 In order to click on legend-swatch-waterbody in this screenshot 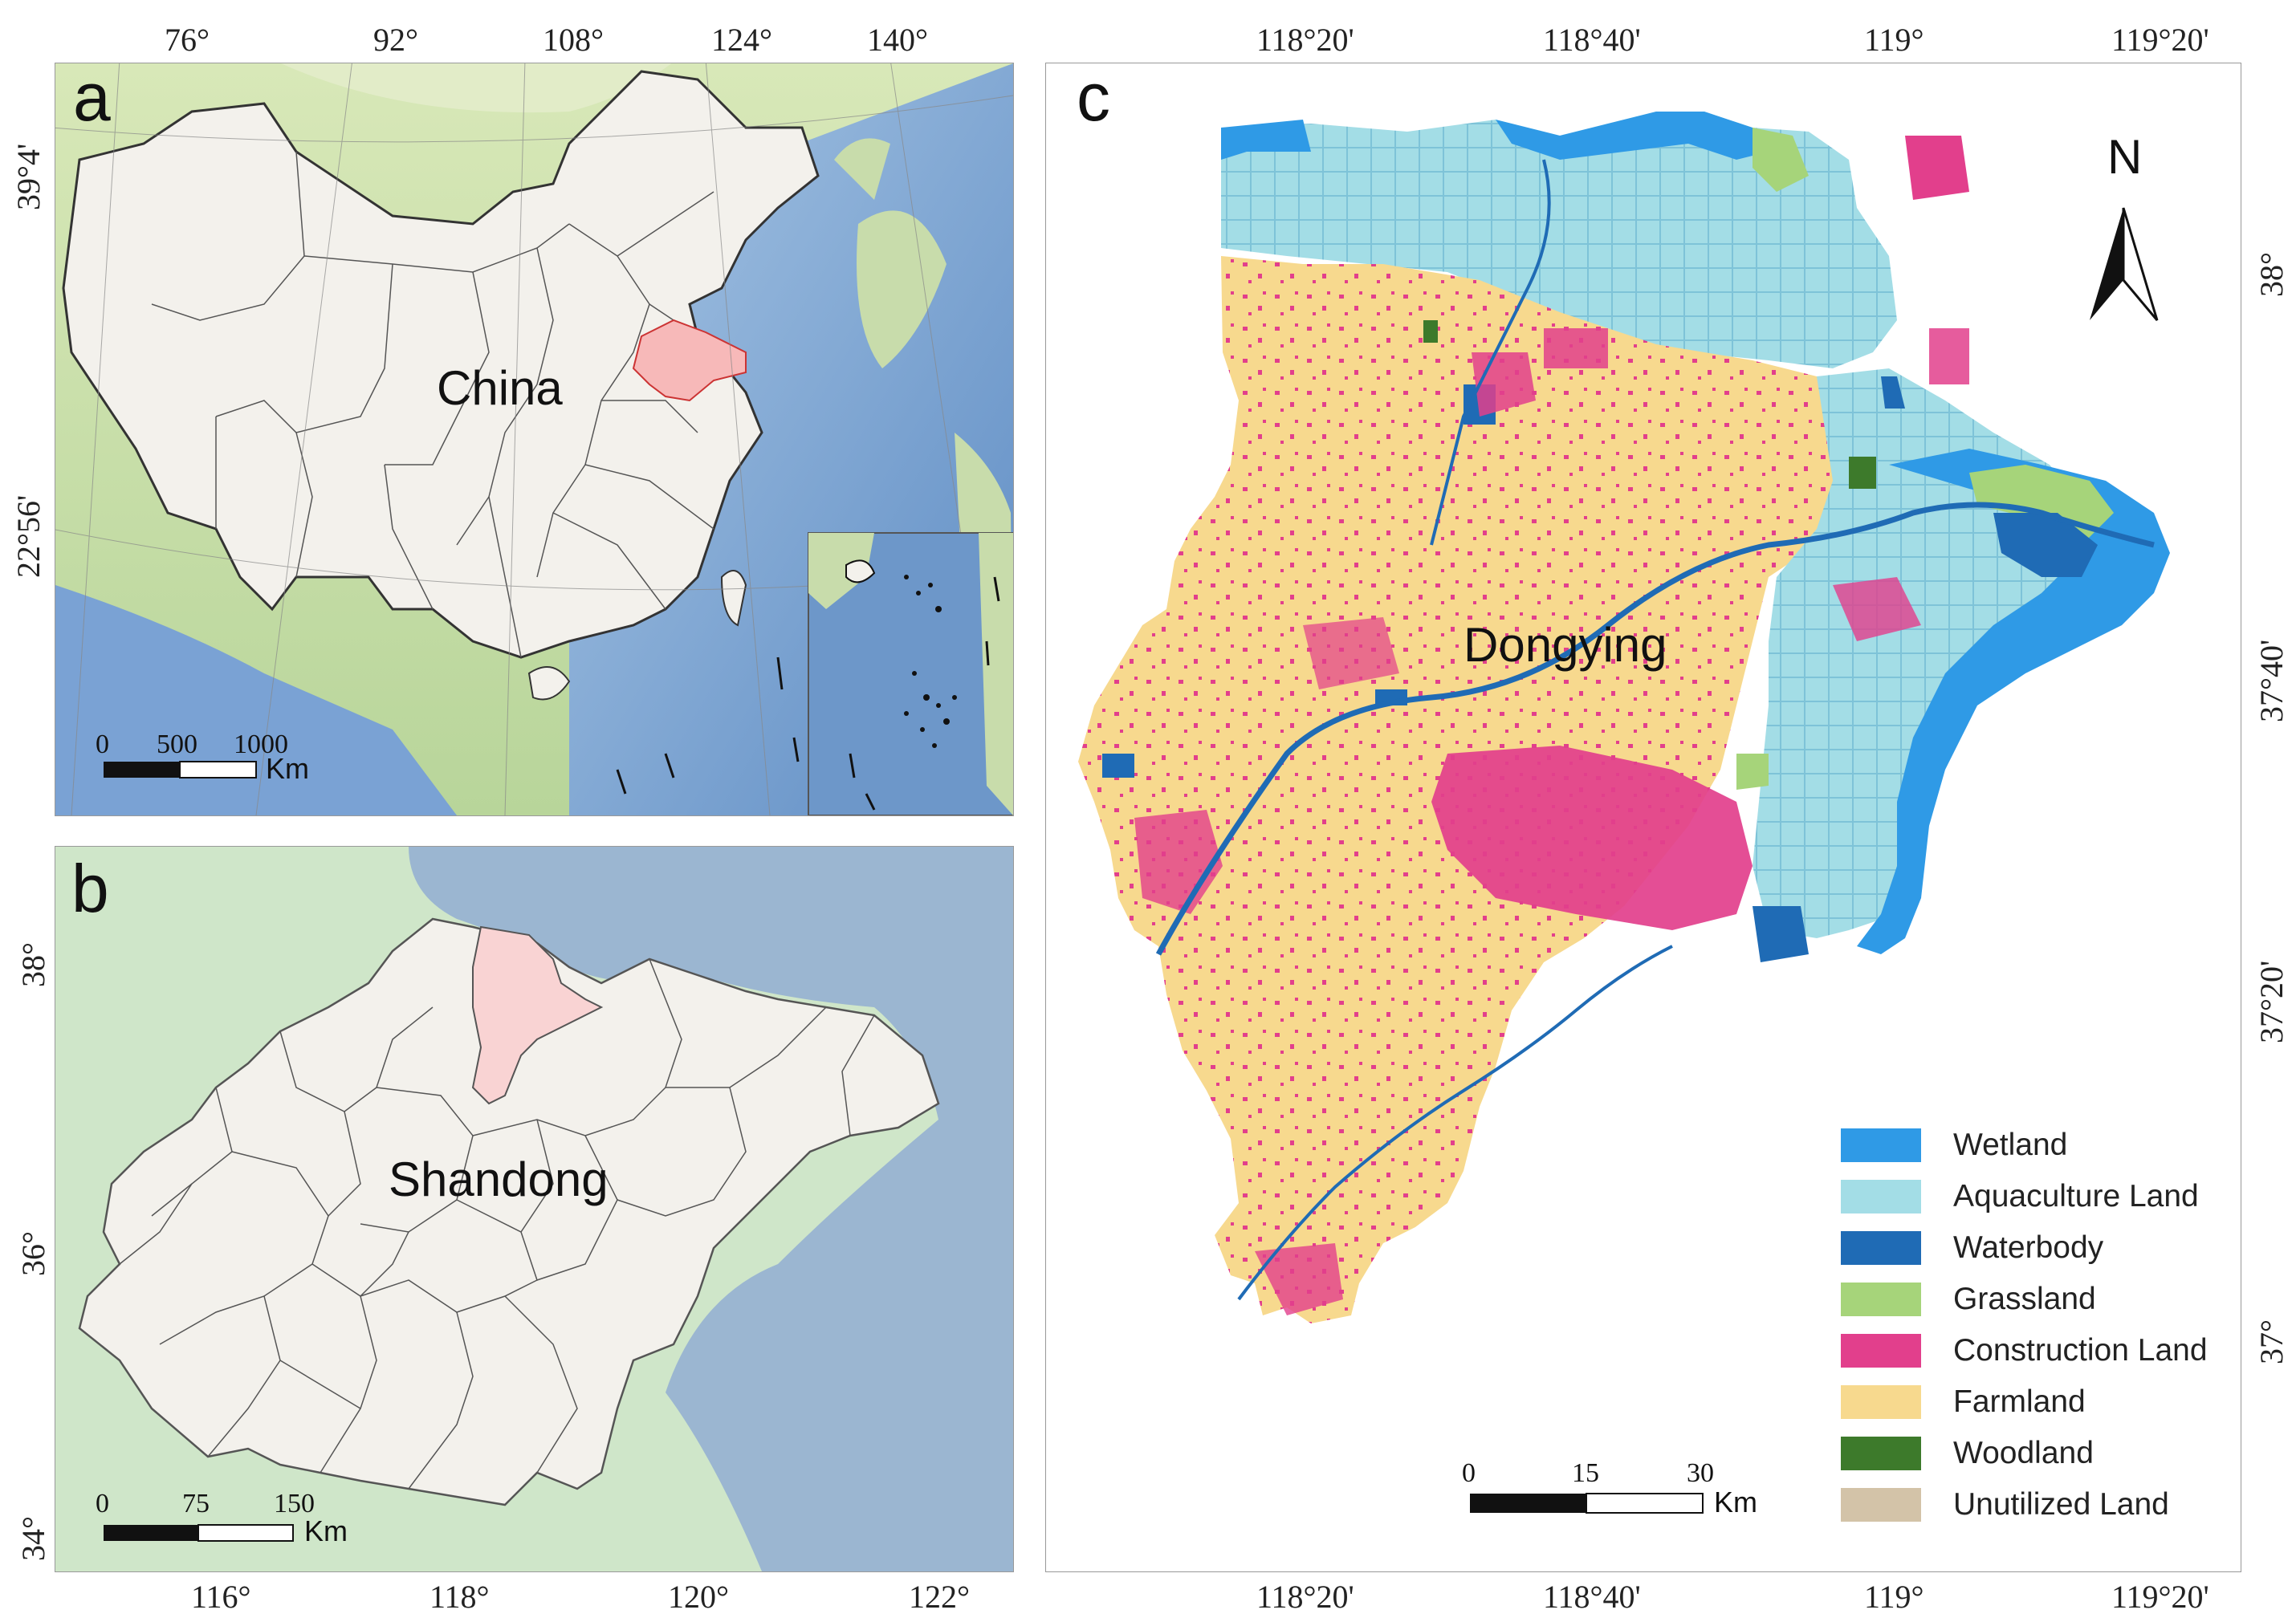, I will do `click(1881, 1248)`.